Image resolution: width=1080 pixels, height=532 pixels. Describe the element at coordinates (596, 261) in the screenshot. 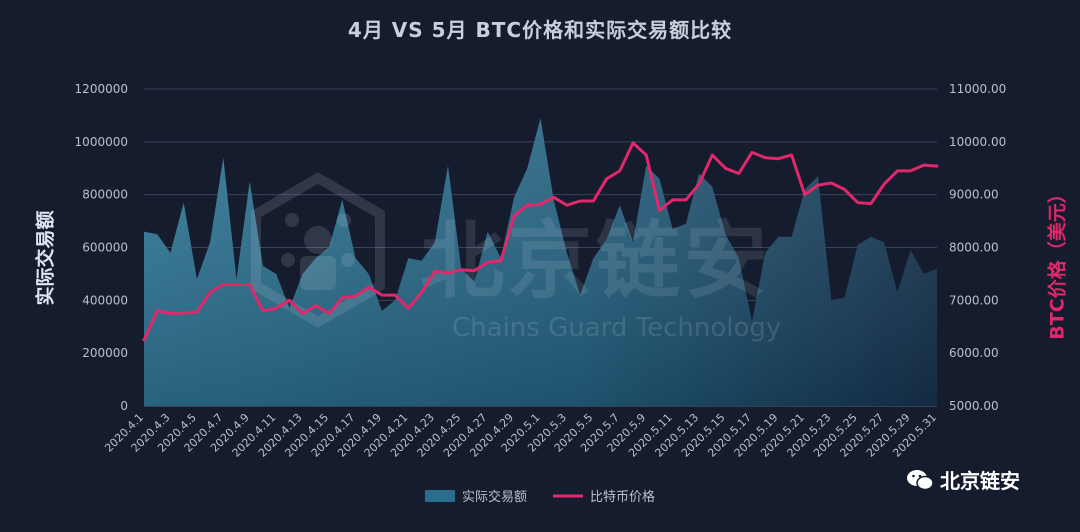

I see `watermark-cn: 北京链安` at that location.